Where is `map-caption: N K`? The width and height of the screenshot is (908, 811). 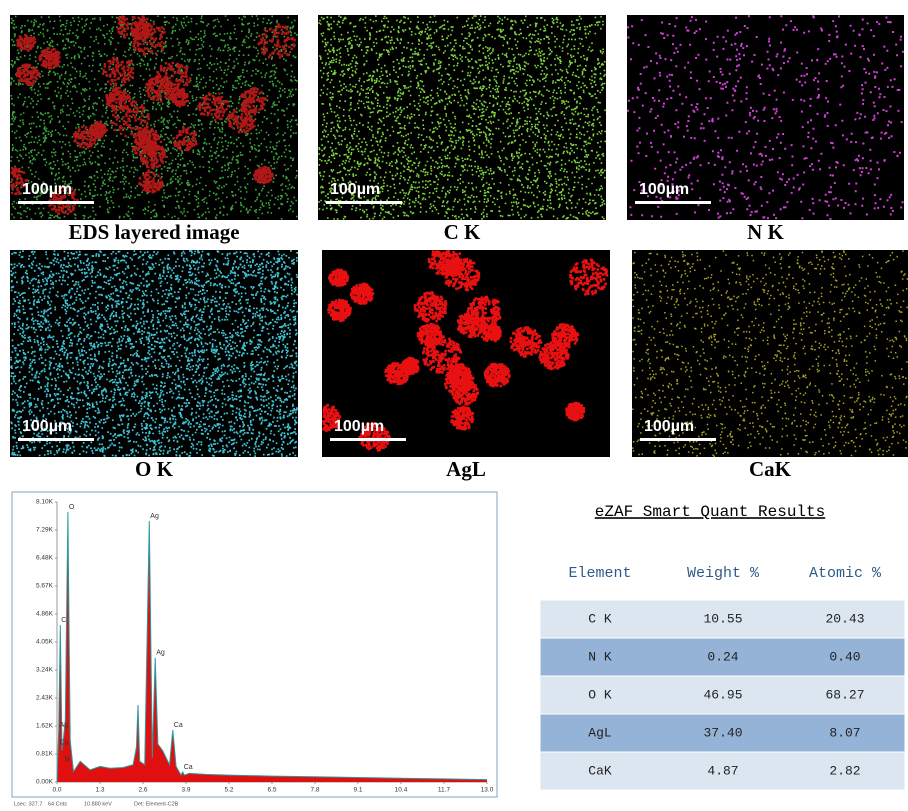 map-caption: N K is located at coordinates (765, 232).